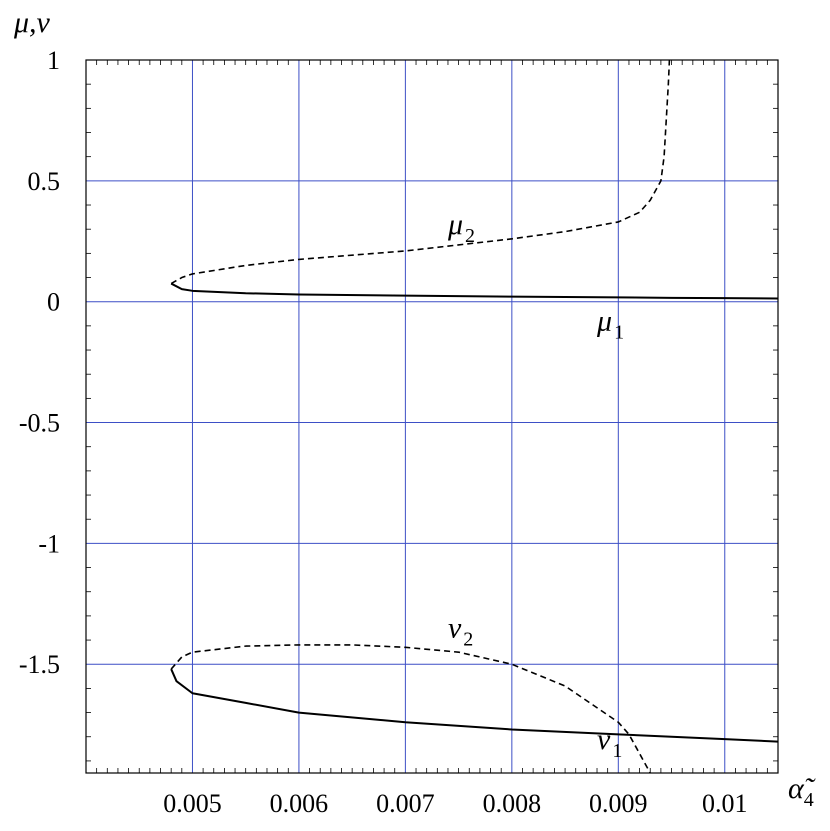 This screenshot has height=831, width=830. Describe the element at coordinates (405, 803) in the screenshot. I see `x-tick-label-2: 0.007` at that location.